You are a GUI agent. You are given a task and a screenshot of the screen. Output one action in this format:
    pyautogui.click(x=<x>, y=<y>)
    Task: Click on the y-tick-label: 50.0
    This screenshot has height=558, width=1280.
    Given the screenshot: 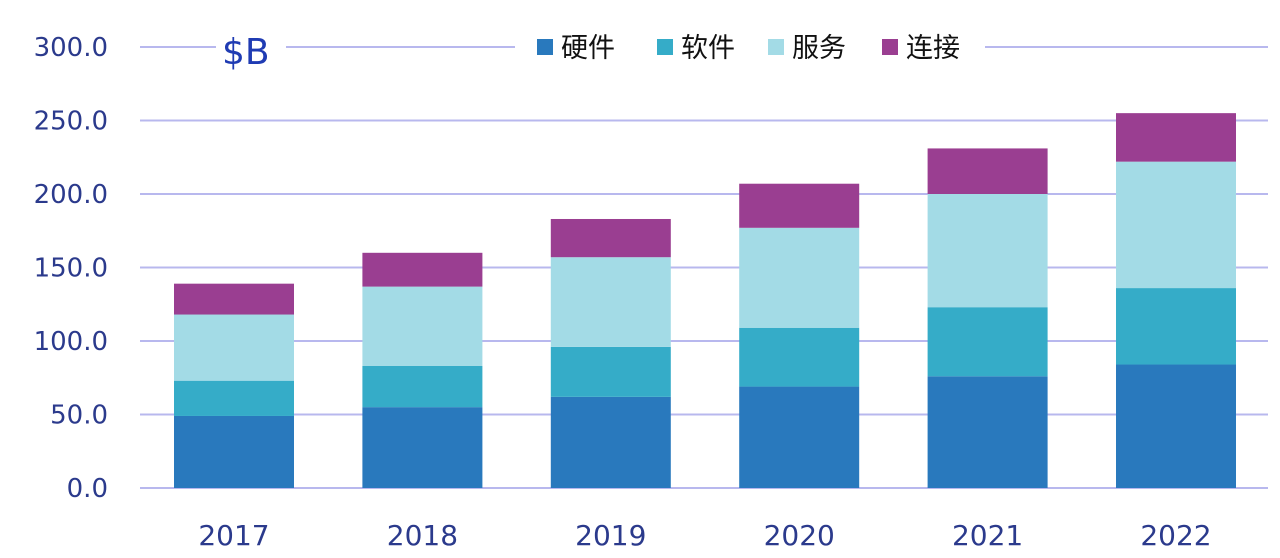 What is the action you would take?
    pyautogui.click(x=79, y=416)
    